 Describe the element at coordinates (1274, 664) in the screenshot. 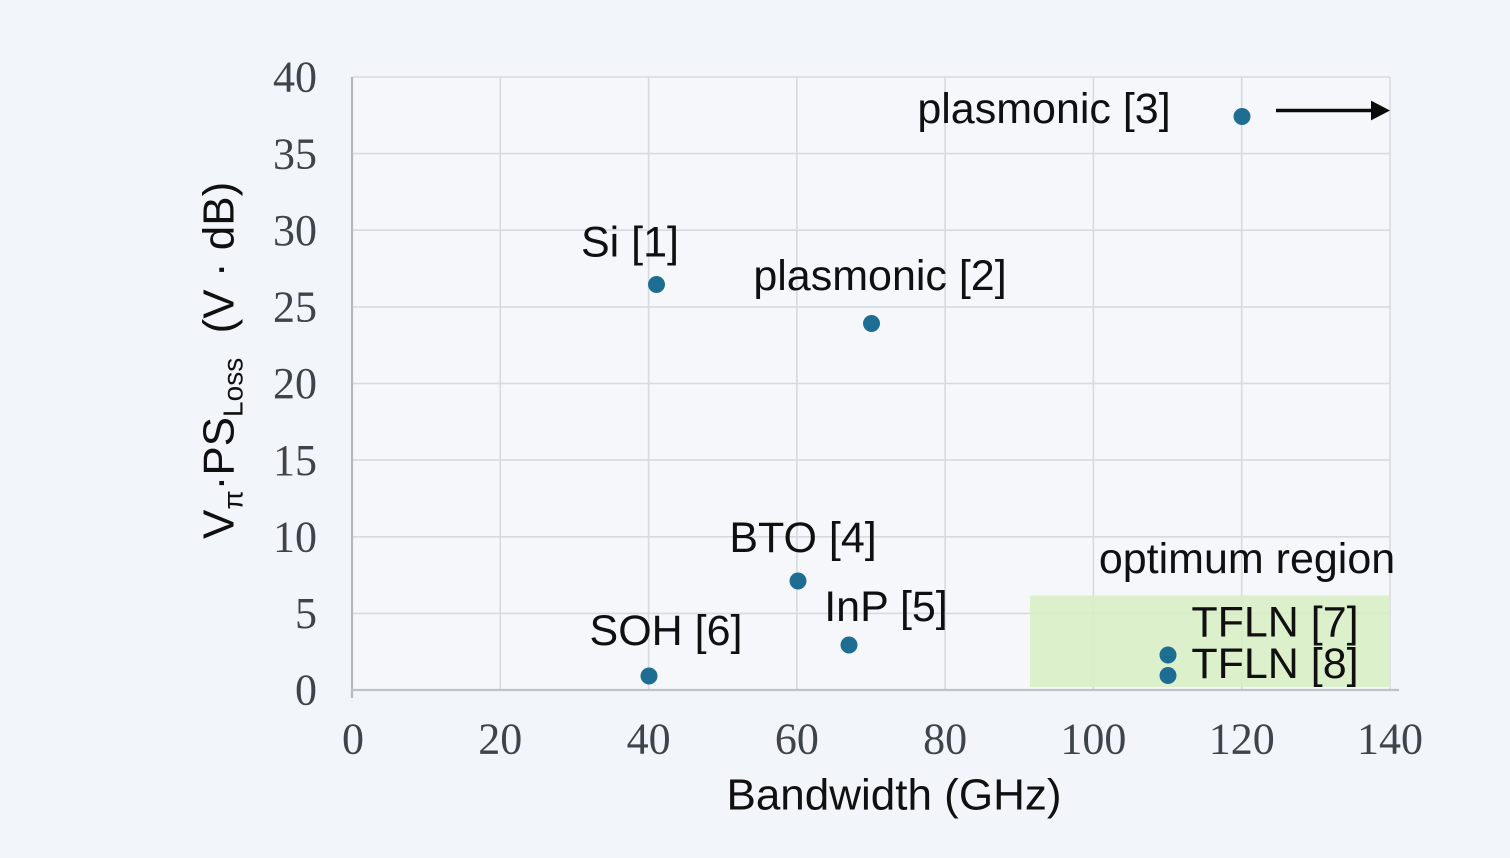

I see `svg-text: TFLN [8]` at that location.